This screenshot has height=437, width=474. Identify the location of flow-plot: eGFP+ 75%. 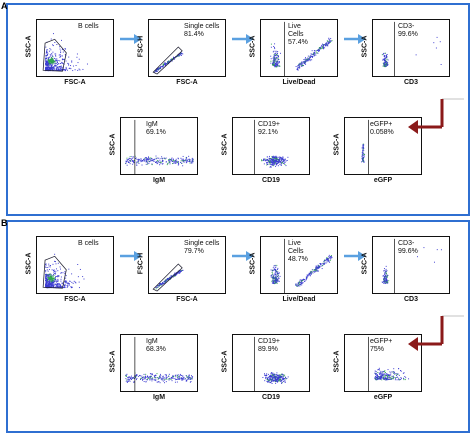
(383, 363).